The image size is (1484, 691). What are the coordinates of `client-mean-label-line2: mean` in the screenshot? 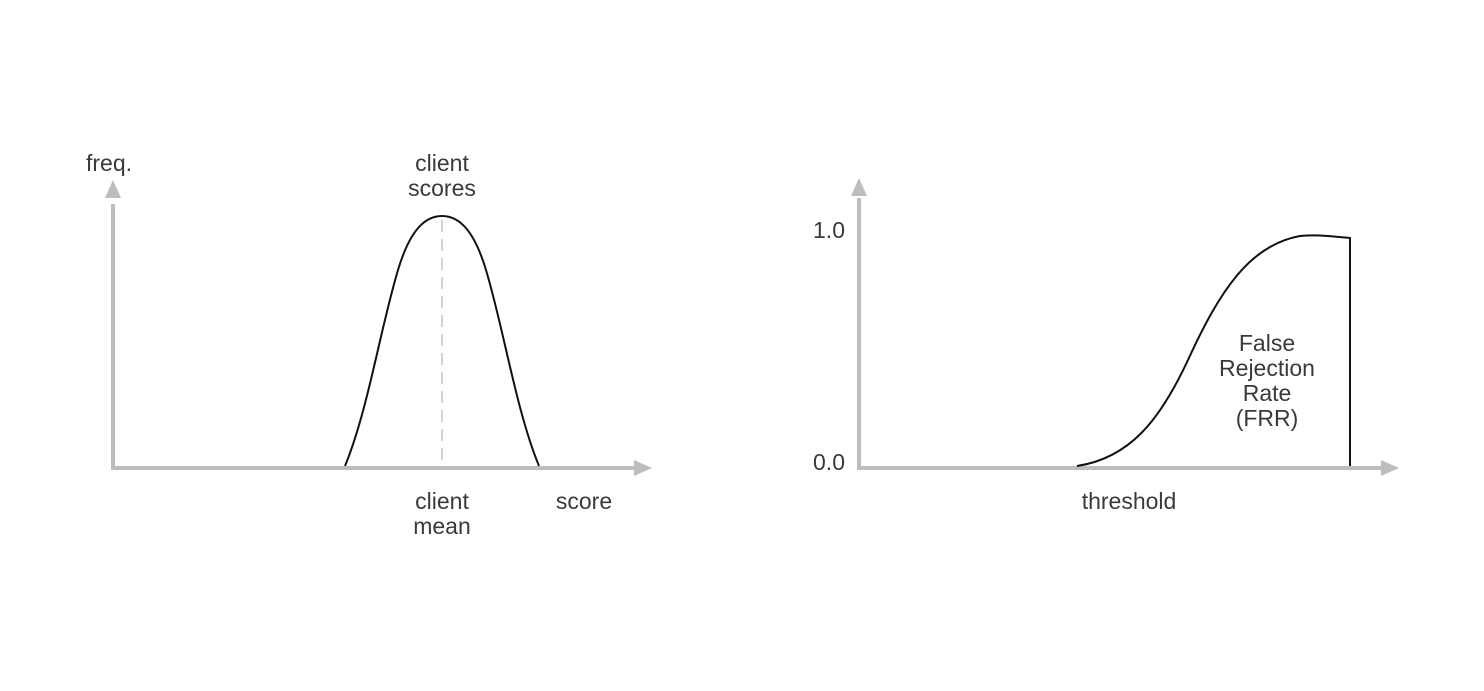 It's located at (442, 526).